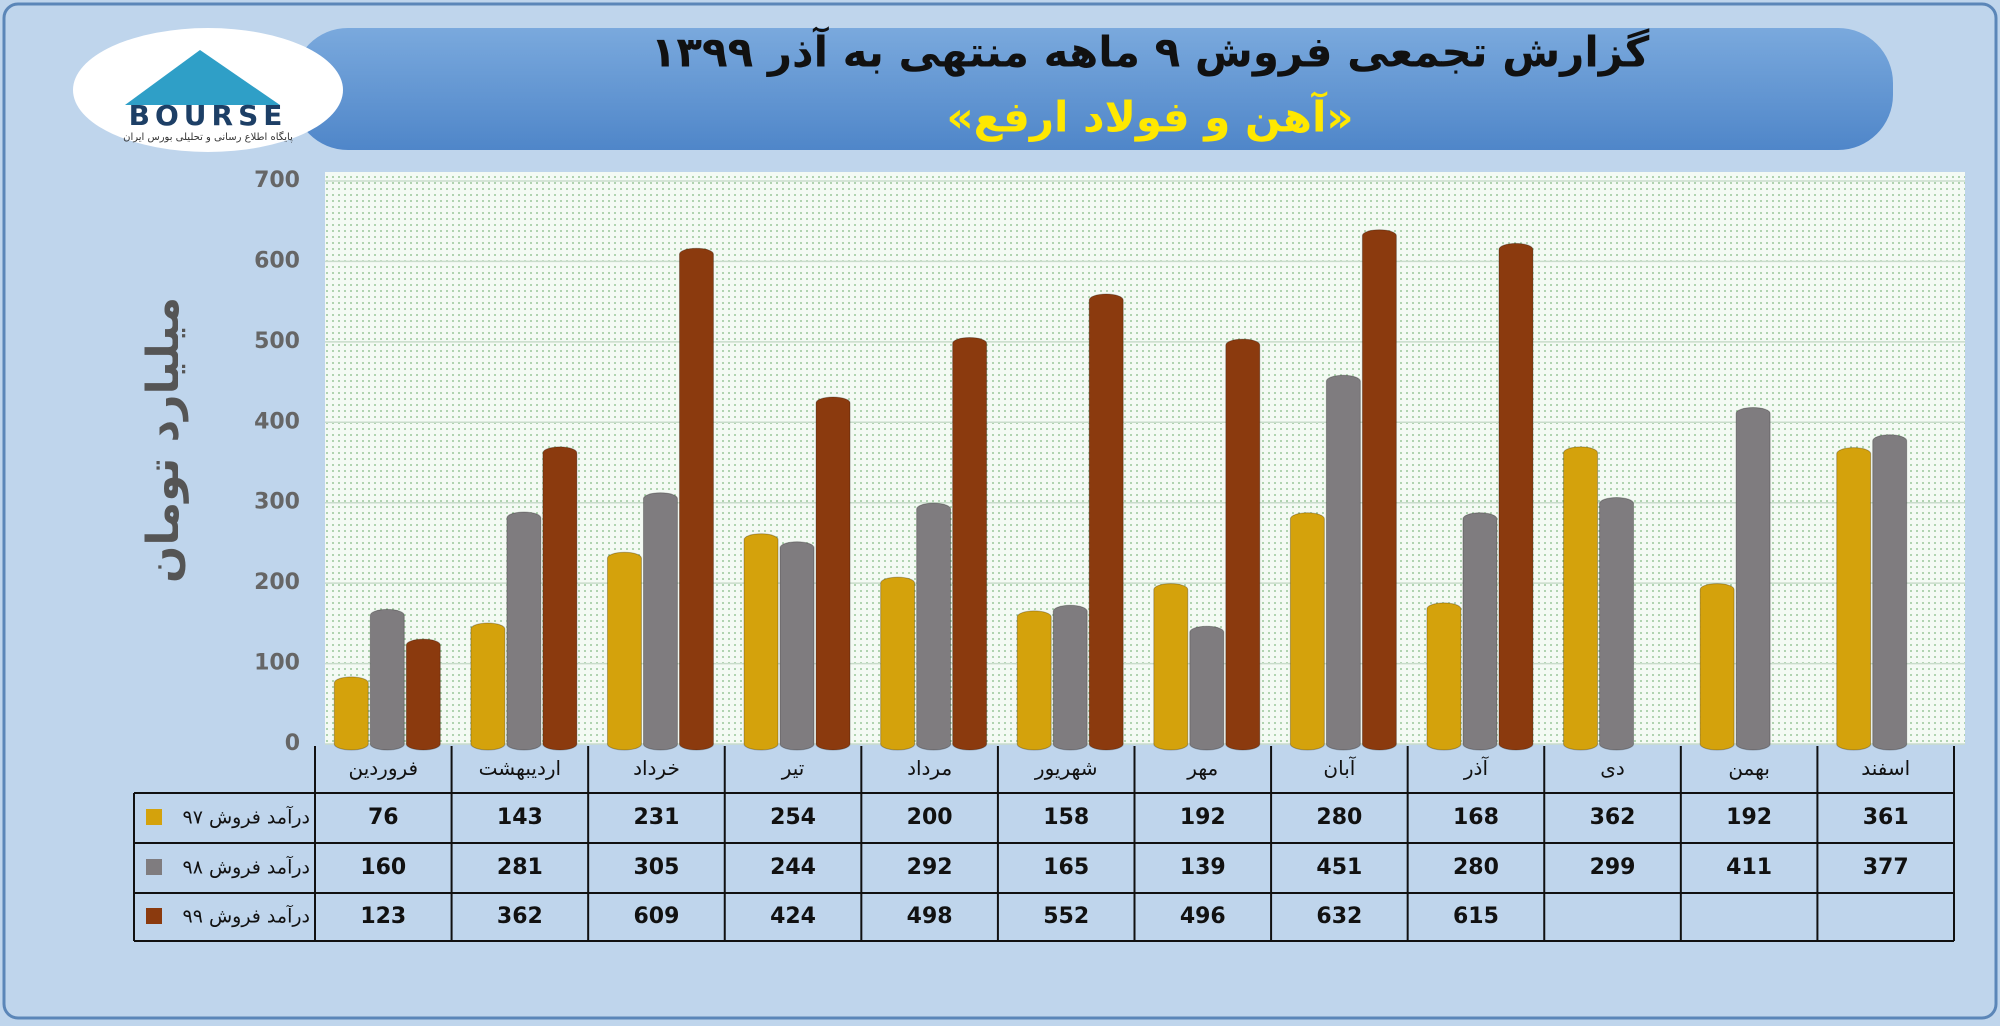  What do you see at coordinates (277, 421) in the screenshot?
I see `y-tick-label: 400` at bounding box center [277, 421].